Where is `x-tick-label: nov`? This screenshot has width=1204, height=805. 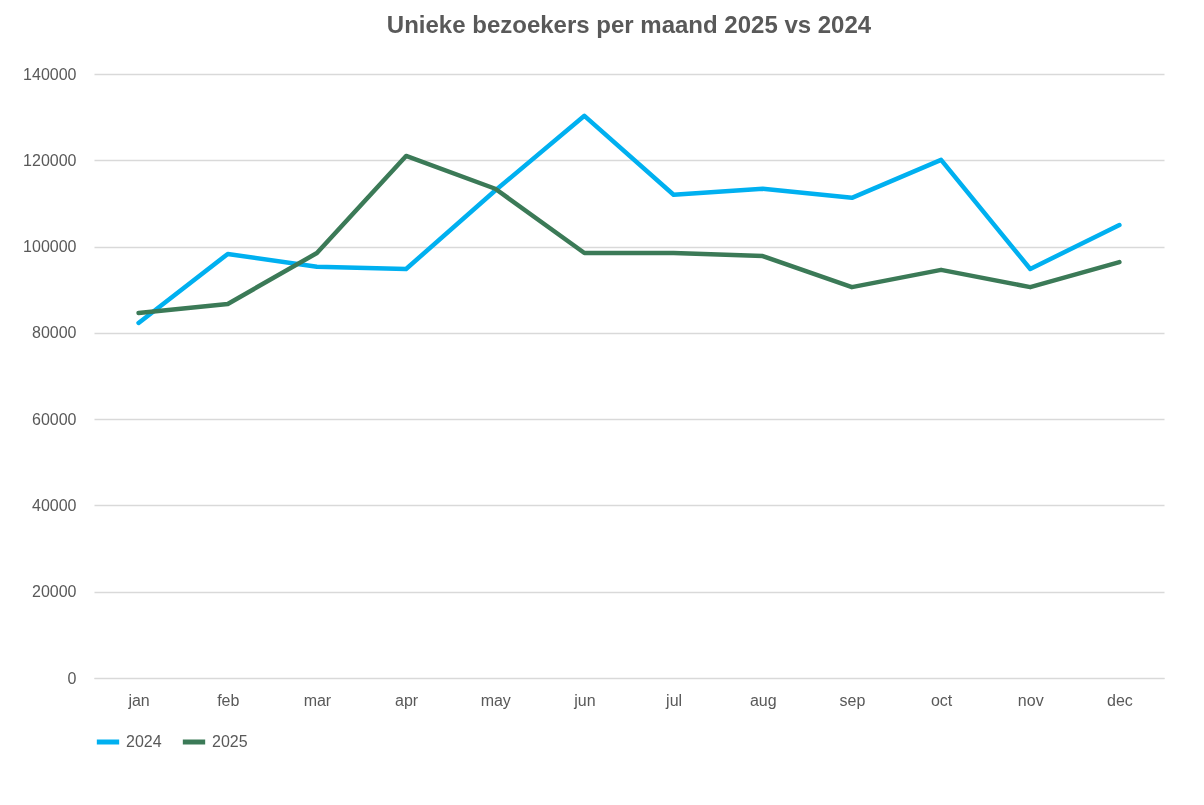 x-tick-label: nov is located at coordinates (1030, 700).